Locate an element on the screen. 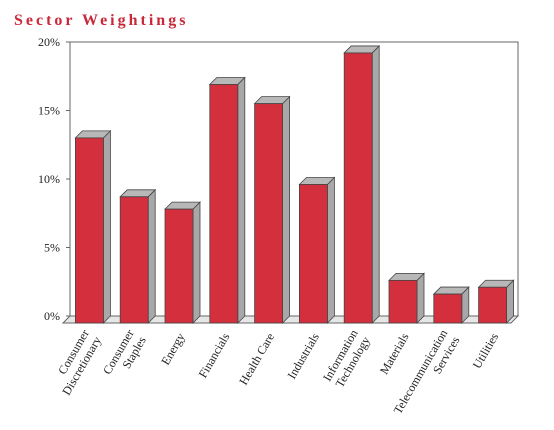  x-category-label: Materials is located at coordinates (394, 353).